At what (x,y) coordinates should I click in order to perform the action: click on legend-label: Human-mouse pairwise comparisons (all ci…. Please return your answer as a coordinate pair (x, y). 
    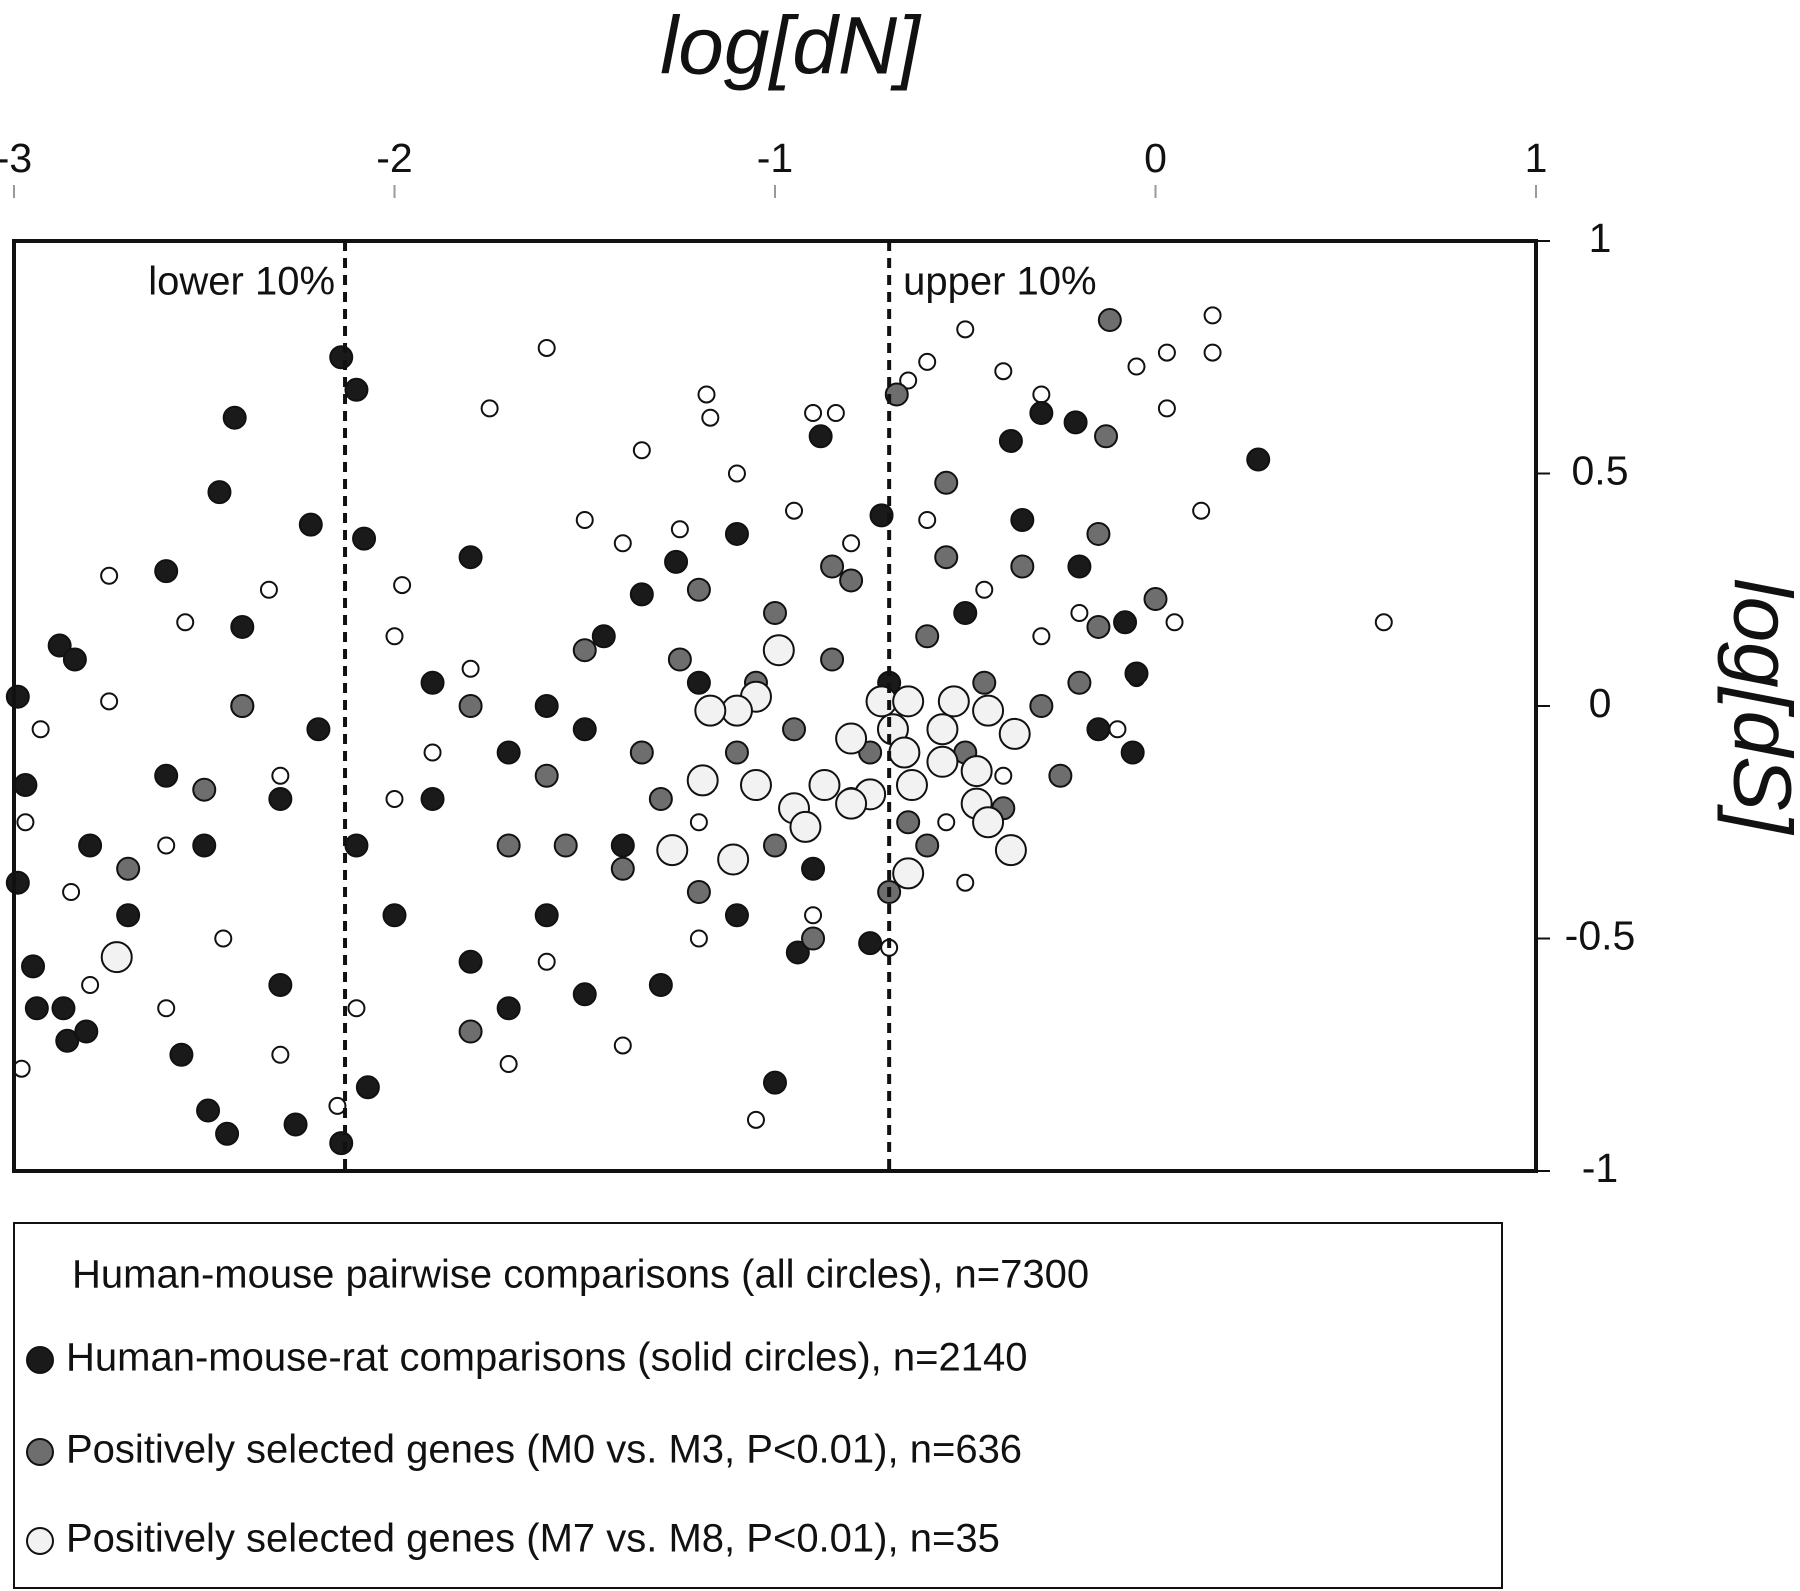
    Looking at the image, I should click on (580, 1275).